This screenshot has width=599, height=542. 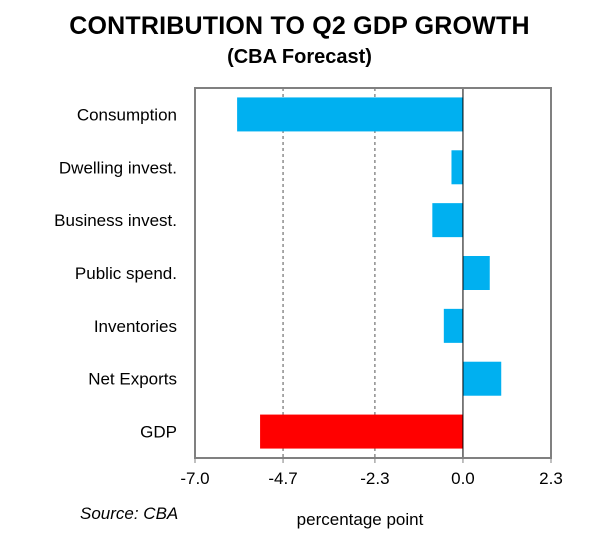 I want to click on category-label: Consumption, so click(x=127, y=114).